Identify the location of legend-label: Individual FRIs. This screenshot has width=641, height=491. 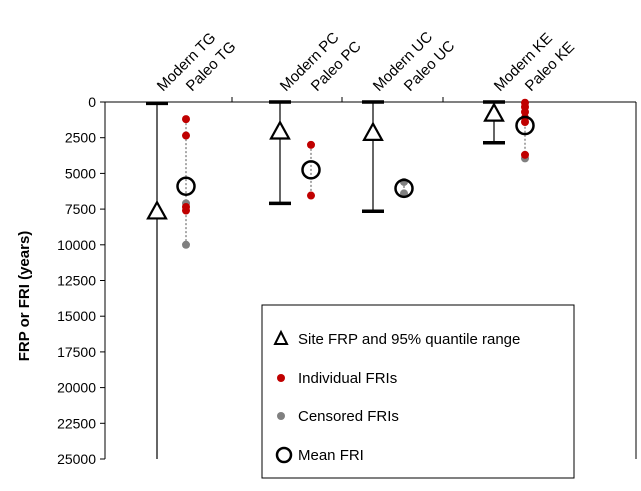
(347, 378).